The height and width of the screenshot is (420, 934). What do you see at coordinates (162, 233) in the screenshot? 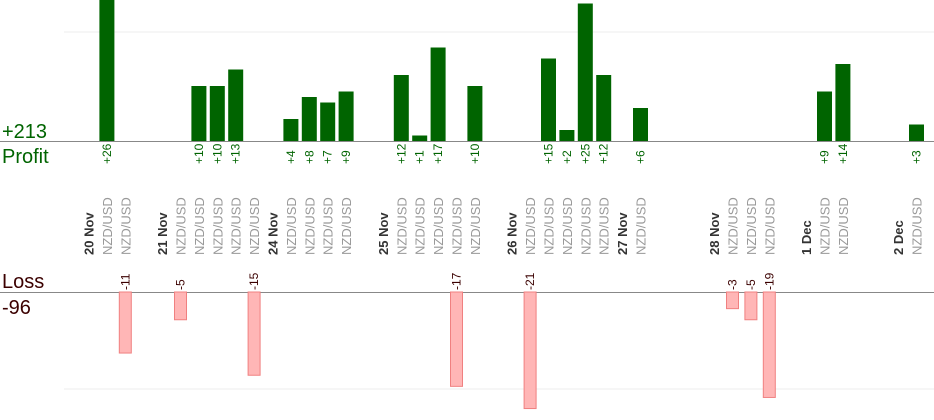
I see `date-label: 21 Nov` at bounding box center [162, 233].